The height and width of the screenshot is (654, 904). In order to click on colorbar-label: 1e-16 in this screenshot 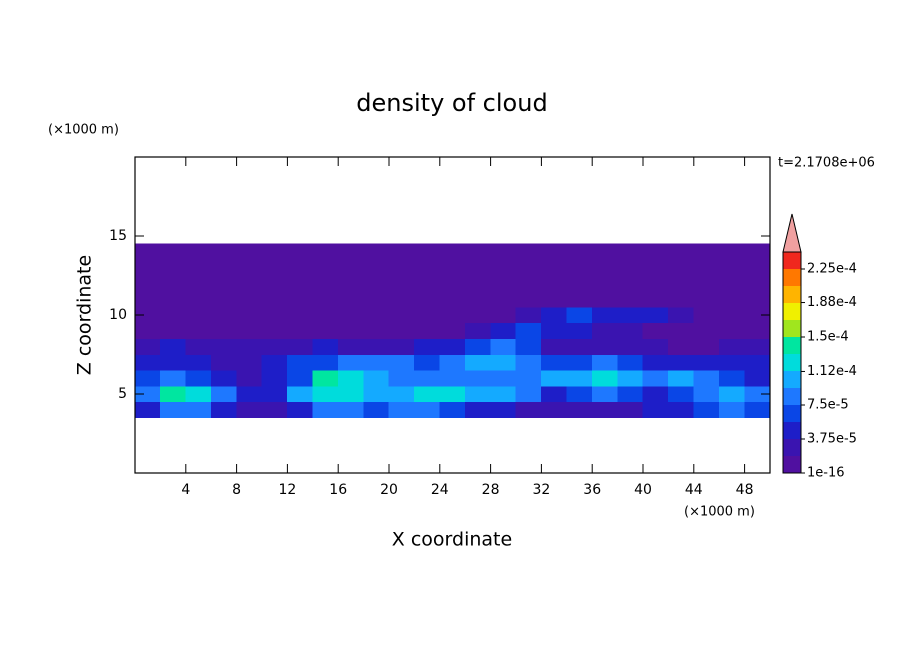, I will do `click(826, 473)`.